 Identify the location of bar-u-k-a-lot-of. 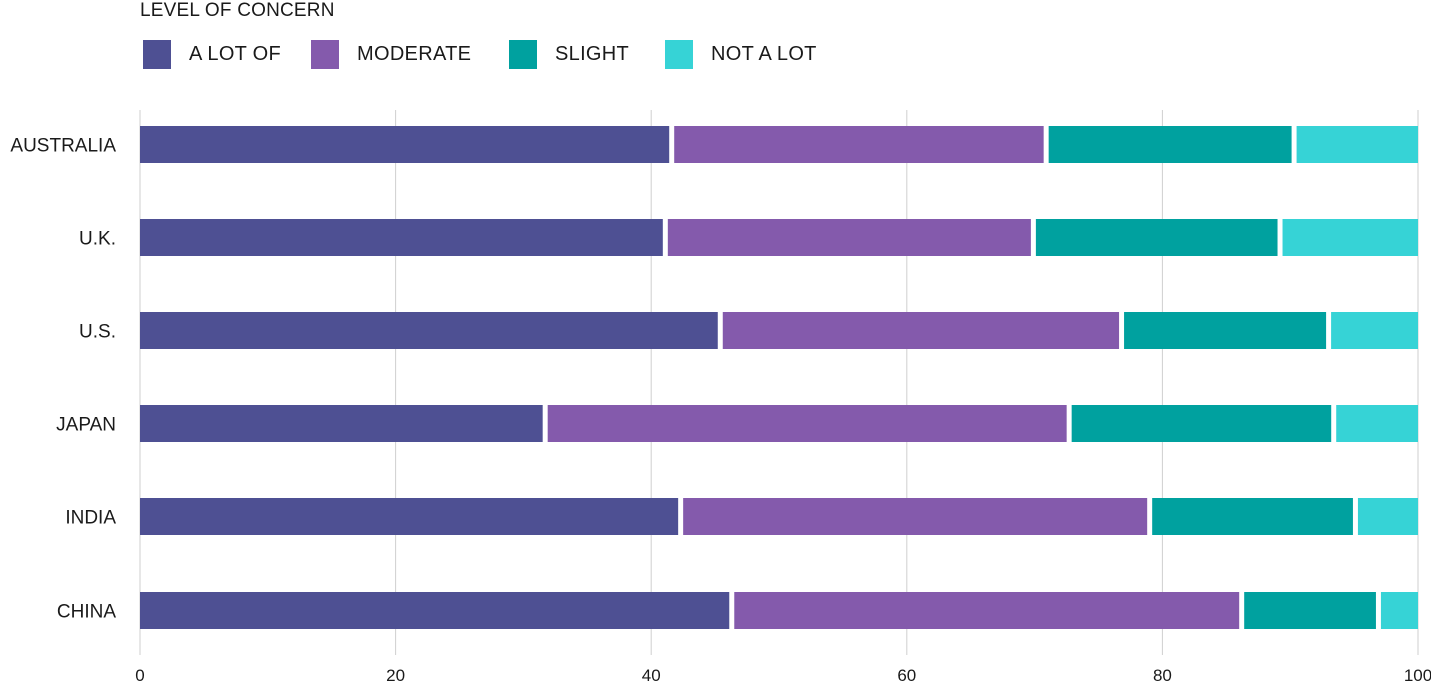
(401, 237).